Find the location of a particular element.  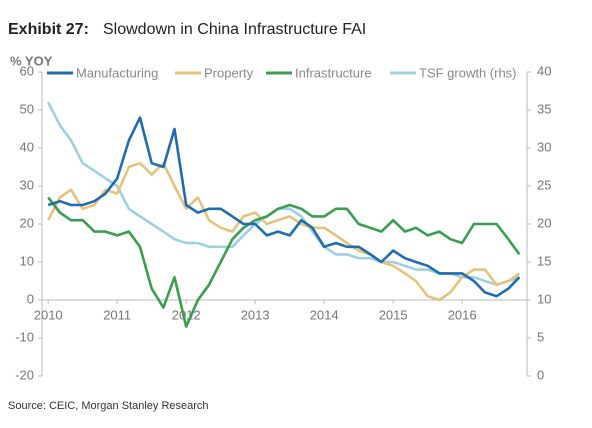

y-tick-label: -10 is located at coordinates (24, 336).